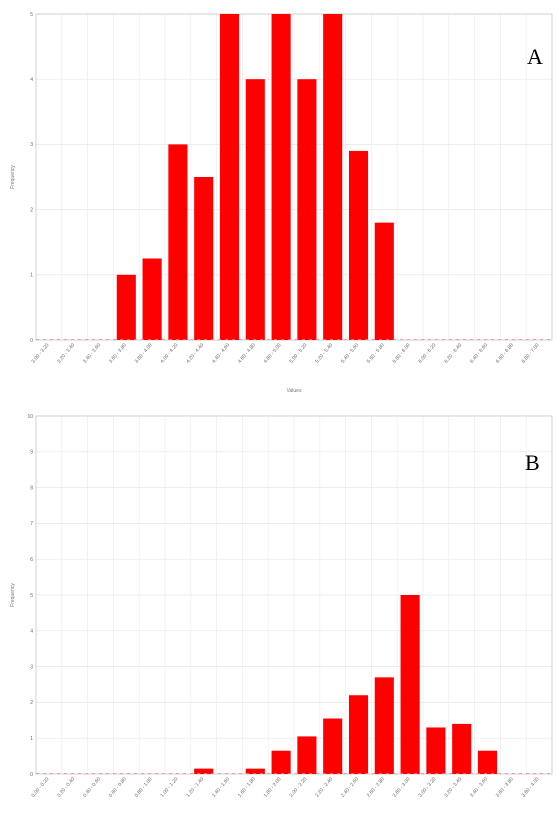 The image size is (557, 820). What do you see at coordinates (66, 787) in the screenshot?
I see `x-tick-label: 0.20 - 0.40` at bounding box center [66, 787].